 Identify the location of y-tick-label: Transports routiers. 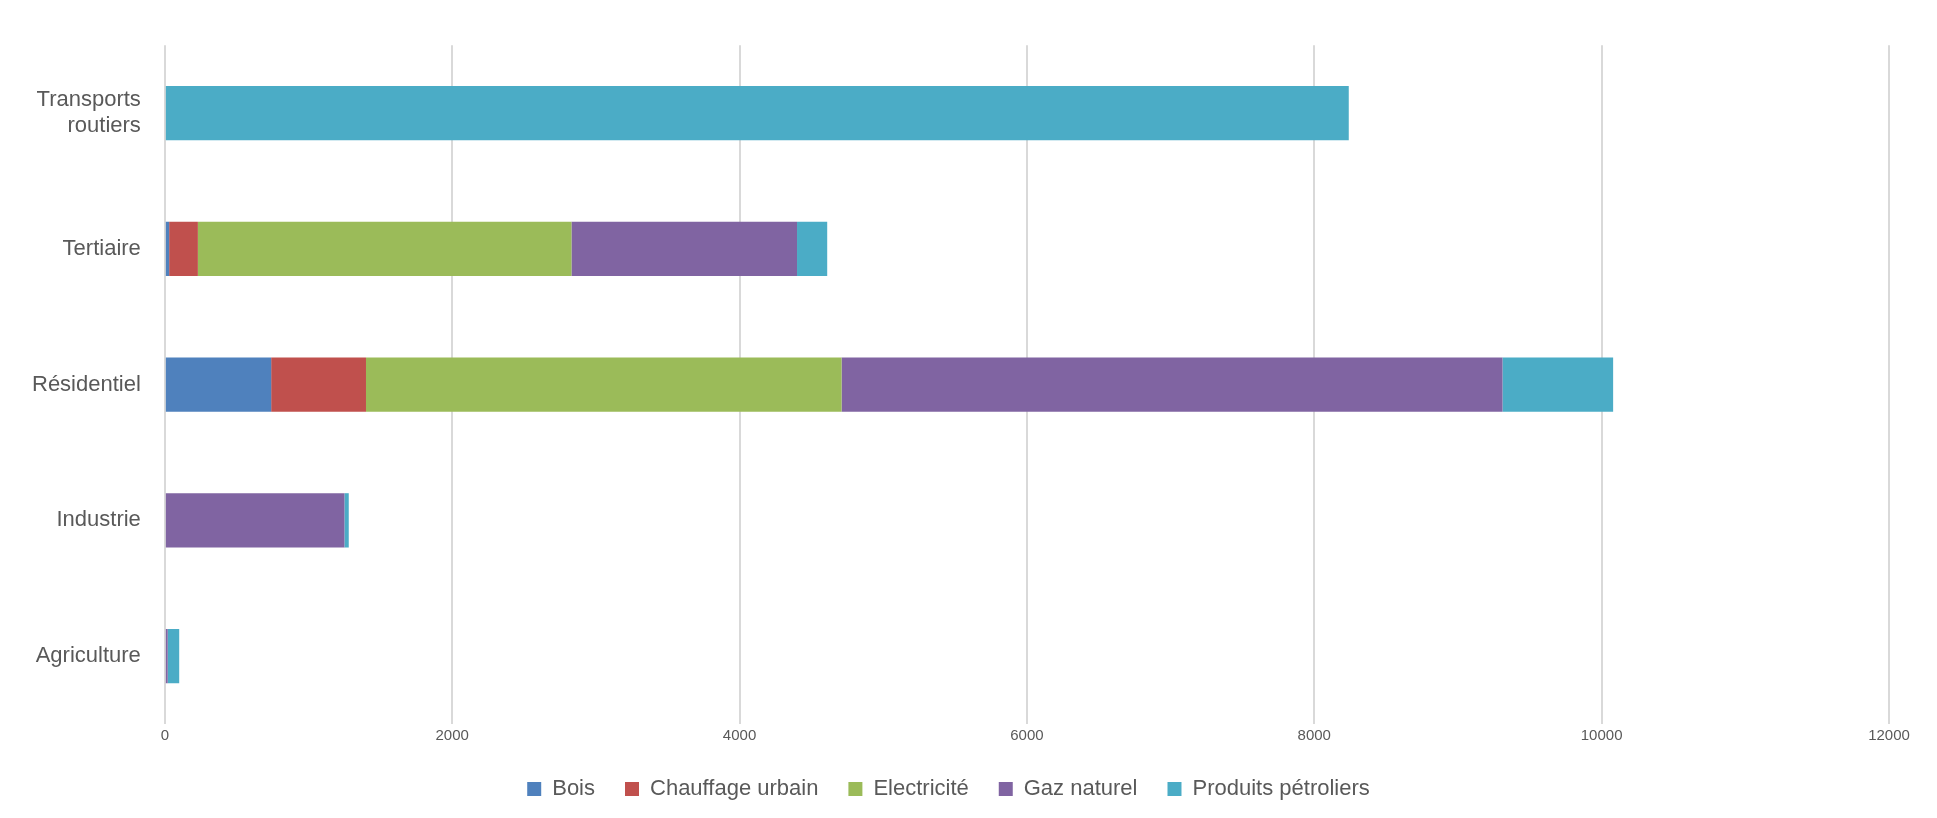
(88, 111).